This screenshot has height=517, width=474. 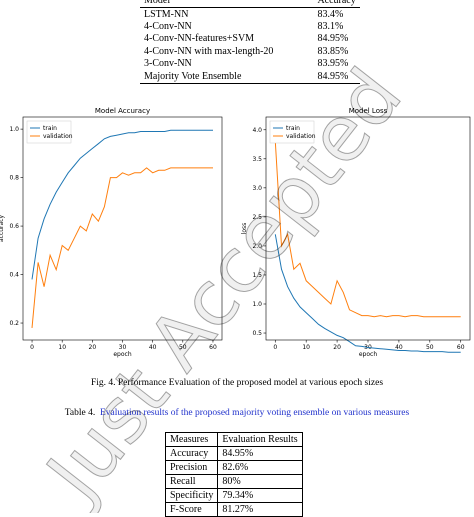 I want to click on table-cell: 83.85%, so click(x=333, y=51).